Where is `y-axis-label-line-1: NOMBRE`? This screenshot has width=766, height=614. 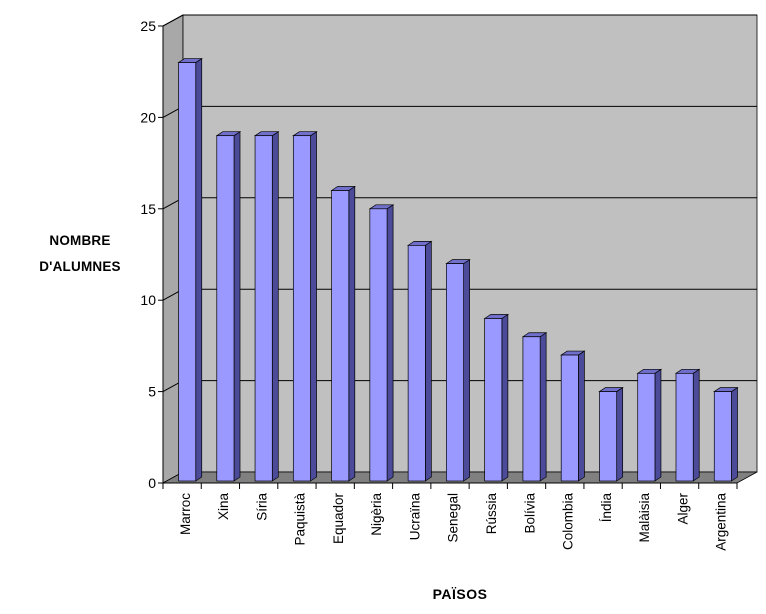
y-axis-label-line-1: NOMBRE is located at coordinates (80, 240).